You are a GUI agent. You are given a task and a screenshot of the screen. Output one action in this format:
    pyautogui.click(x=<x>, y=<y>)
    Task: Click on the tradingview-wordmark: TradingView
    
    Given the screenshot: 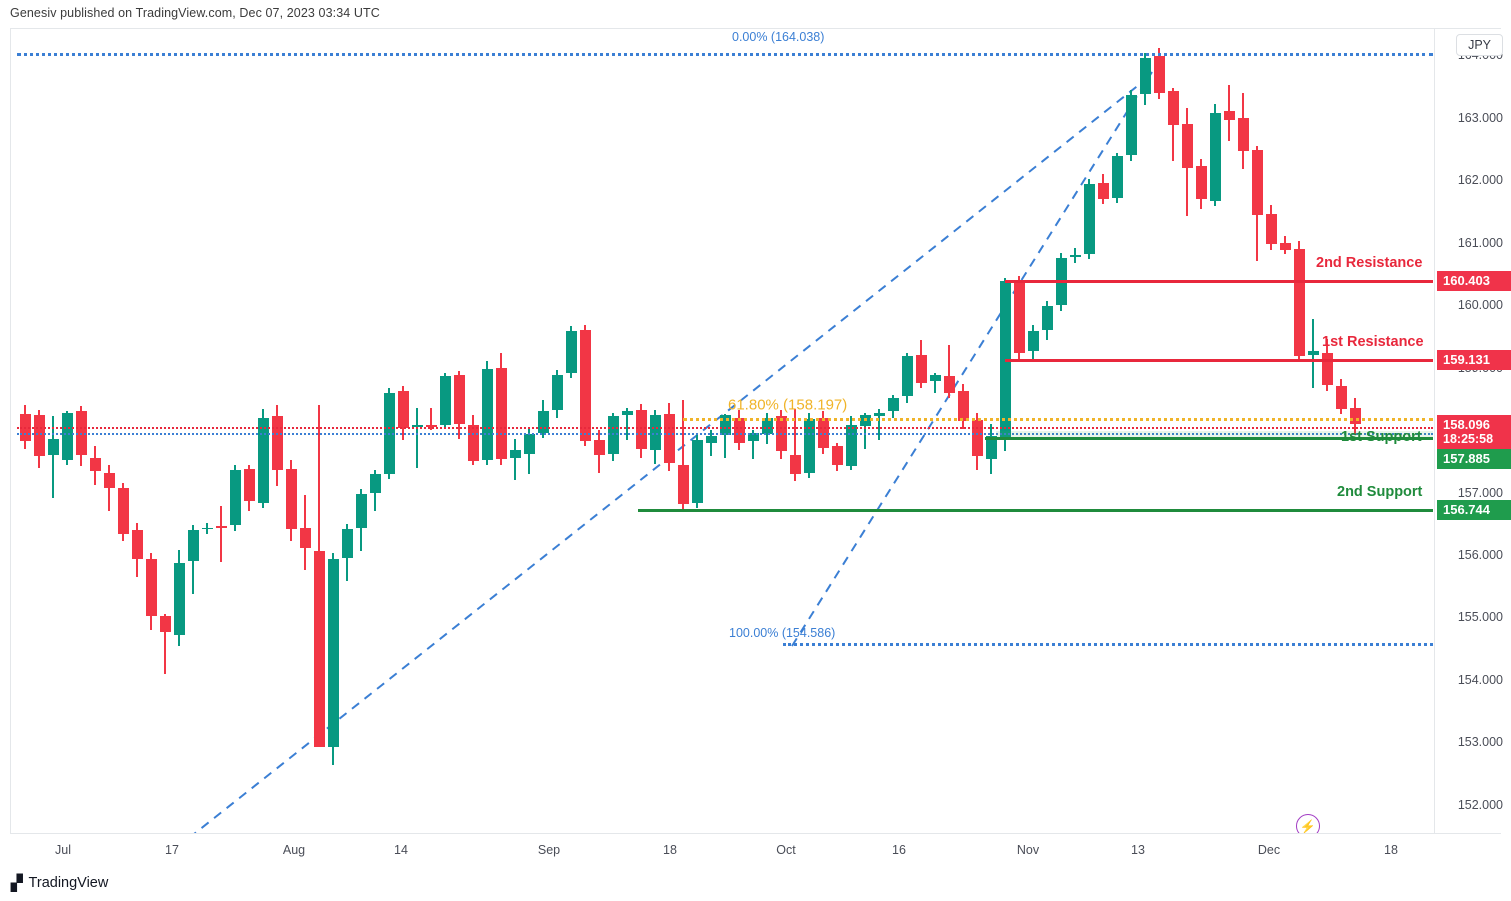 What is the action you would take?
    pyautogui.click(x=68, y=883)
    